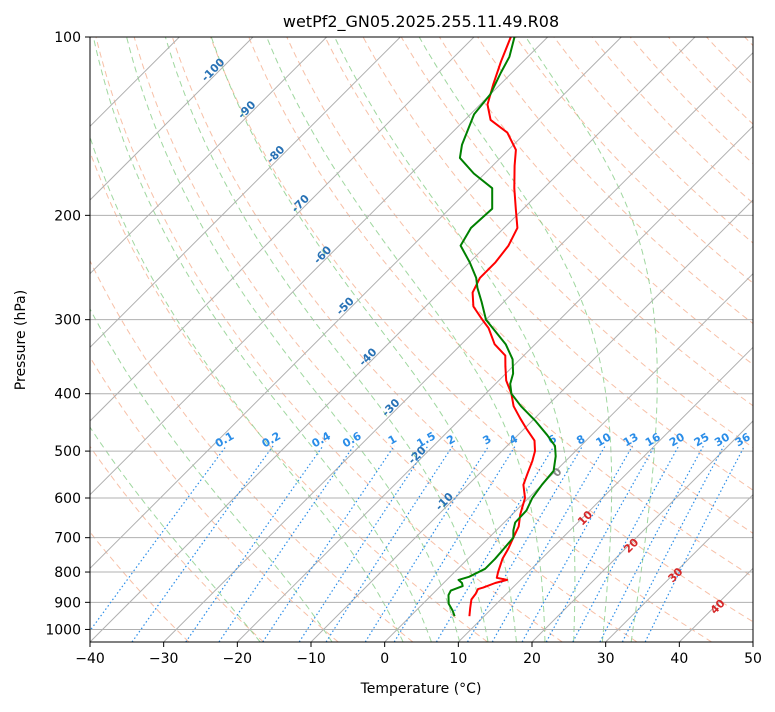 This screenshot has width=775, height=712. I want to click on y-tick-label: 600, so click(67, 499).